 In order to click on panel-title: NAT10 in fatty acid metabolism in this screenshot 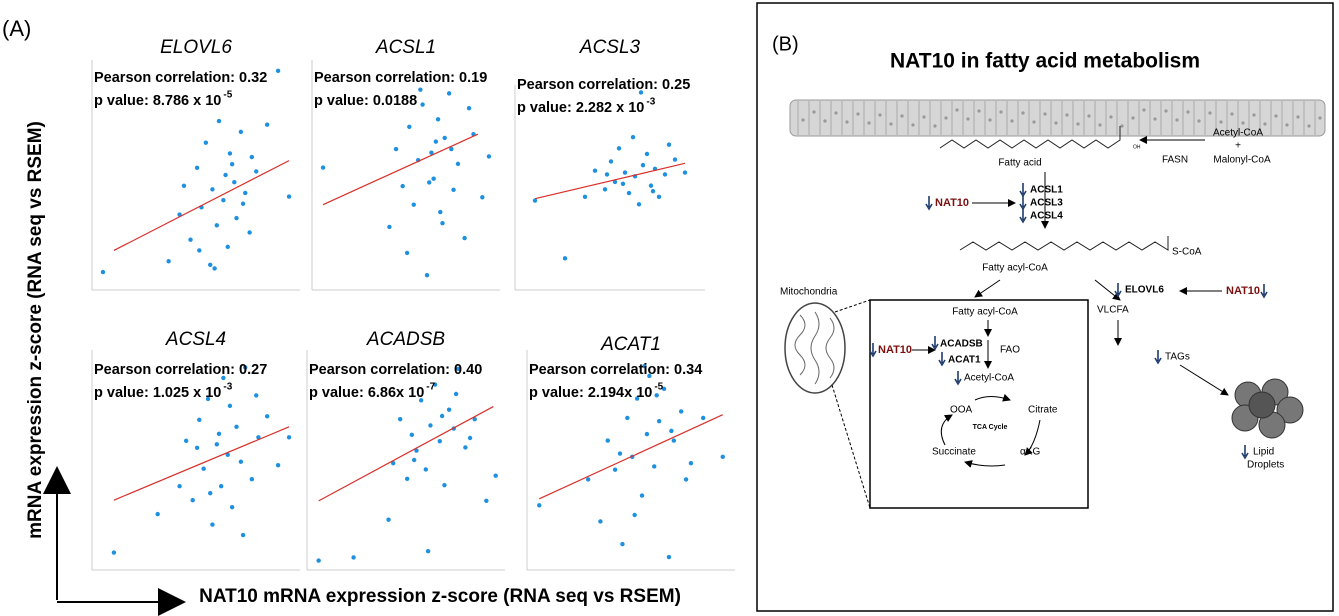, I will do `click(1045, 61)`.